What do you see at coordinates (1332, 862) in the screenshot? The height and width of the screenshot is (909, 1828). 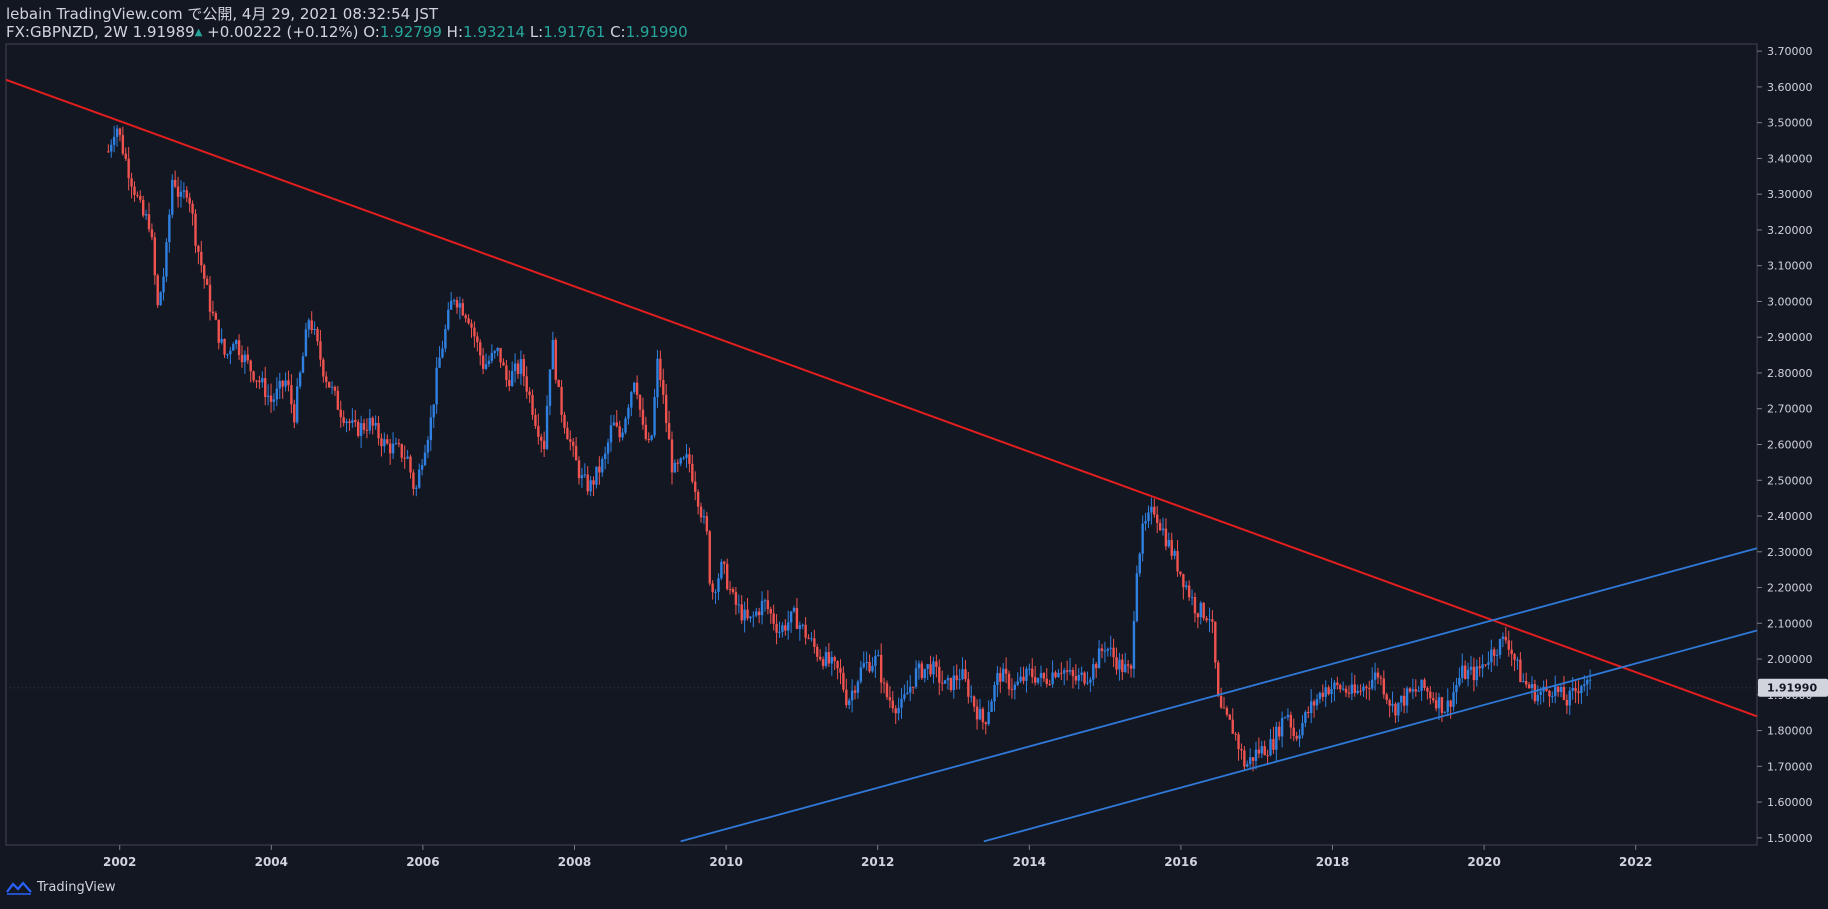 I see `time-tick-label: 2018` at bounding box center [1332, 862].